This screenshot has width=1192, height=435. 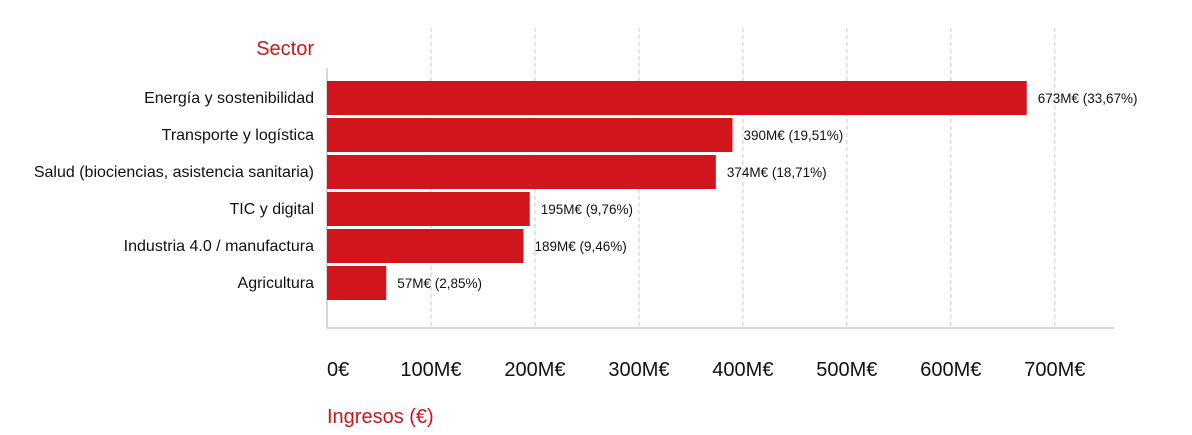 I want to click on x-axis-title: Ingresos (€), so click(x=380, y=417).